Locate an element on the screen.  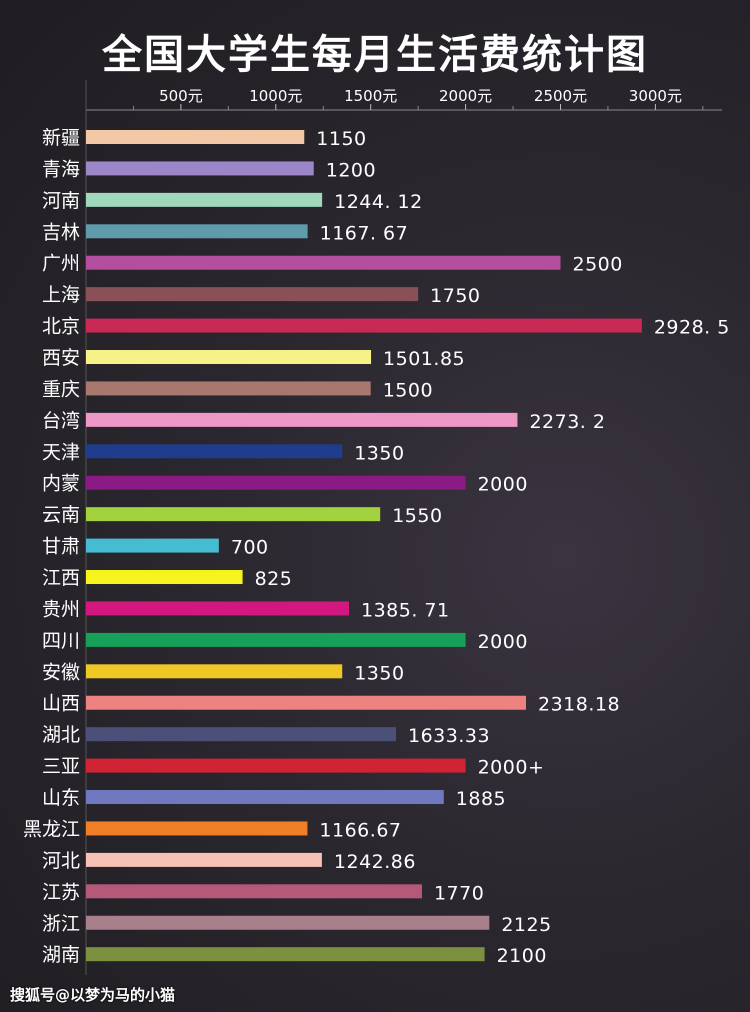
data-label: 2000+ is located at coordinates (511, 768).